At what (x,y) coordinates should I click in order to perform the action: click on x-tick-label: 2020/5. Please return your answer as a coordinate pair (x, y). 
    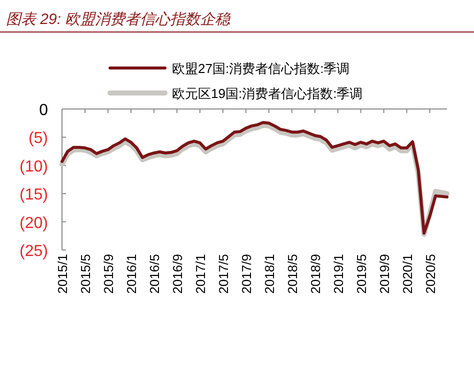
    Looking at the image, I should click on (430, 274).